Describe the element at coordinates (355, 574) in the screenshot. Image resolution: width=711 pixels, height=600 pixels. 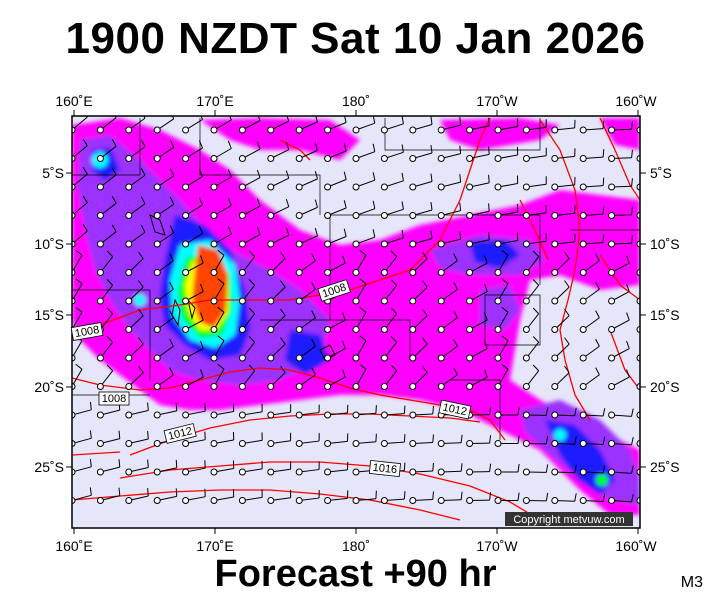
I see `forecast-label: Forecast +90 hr` at that location.